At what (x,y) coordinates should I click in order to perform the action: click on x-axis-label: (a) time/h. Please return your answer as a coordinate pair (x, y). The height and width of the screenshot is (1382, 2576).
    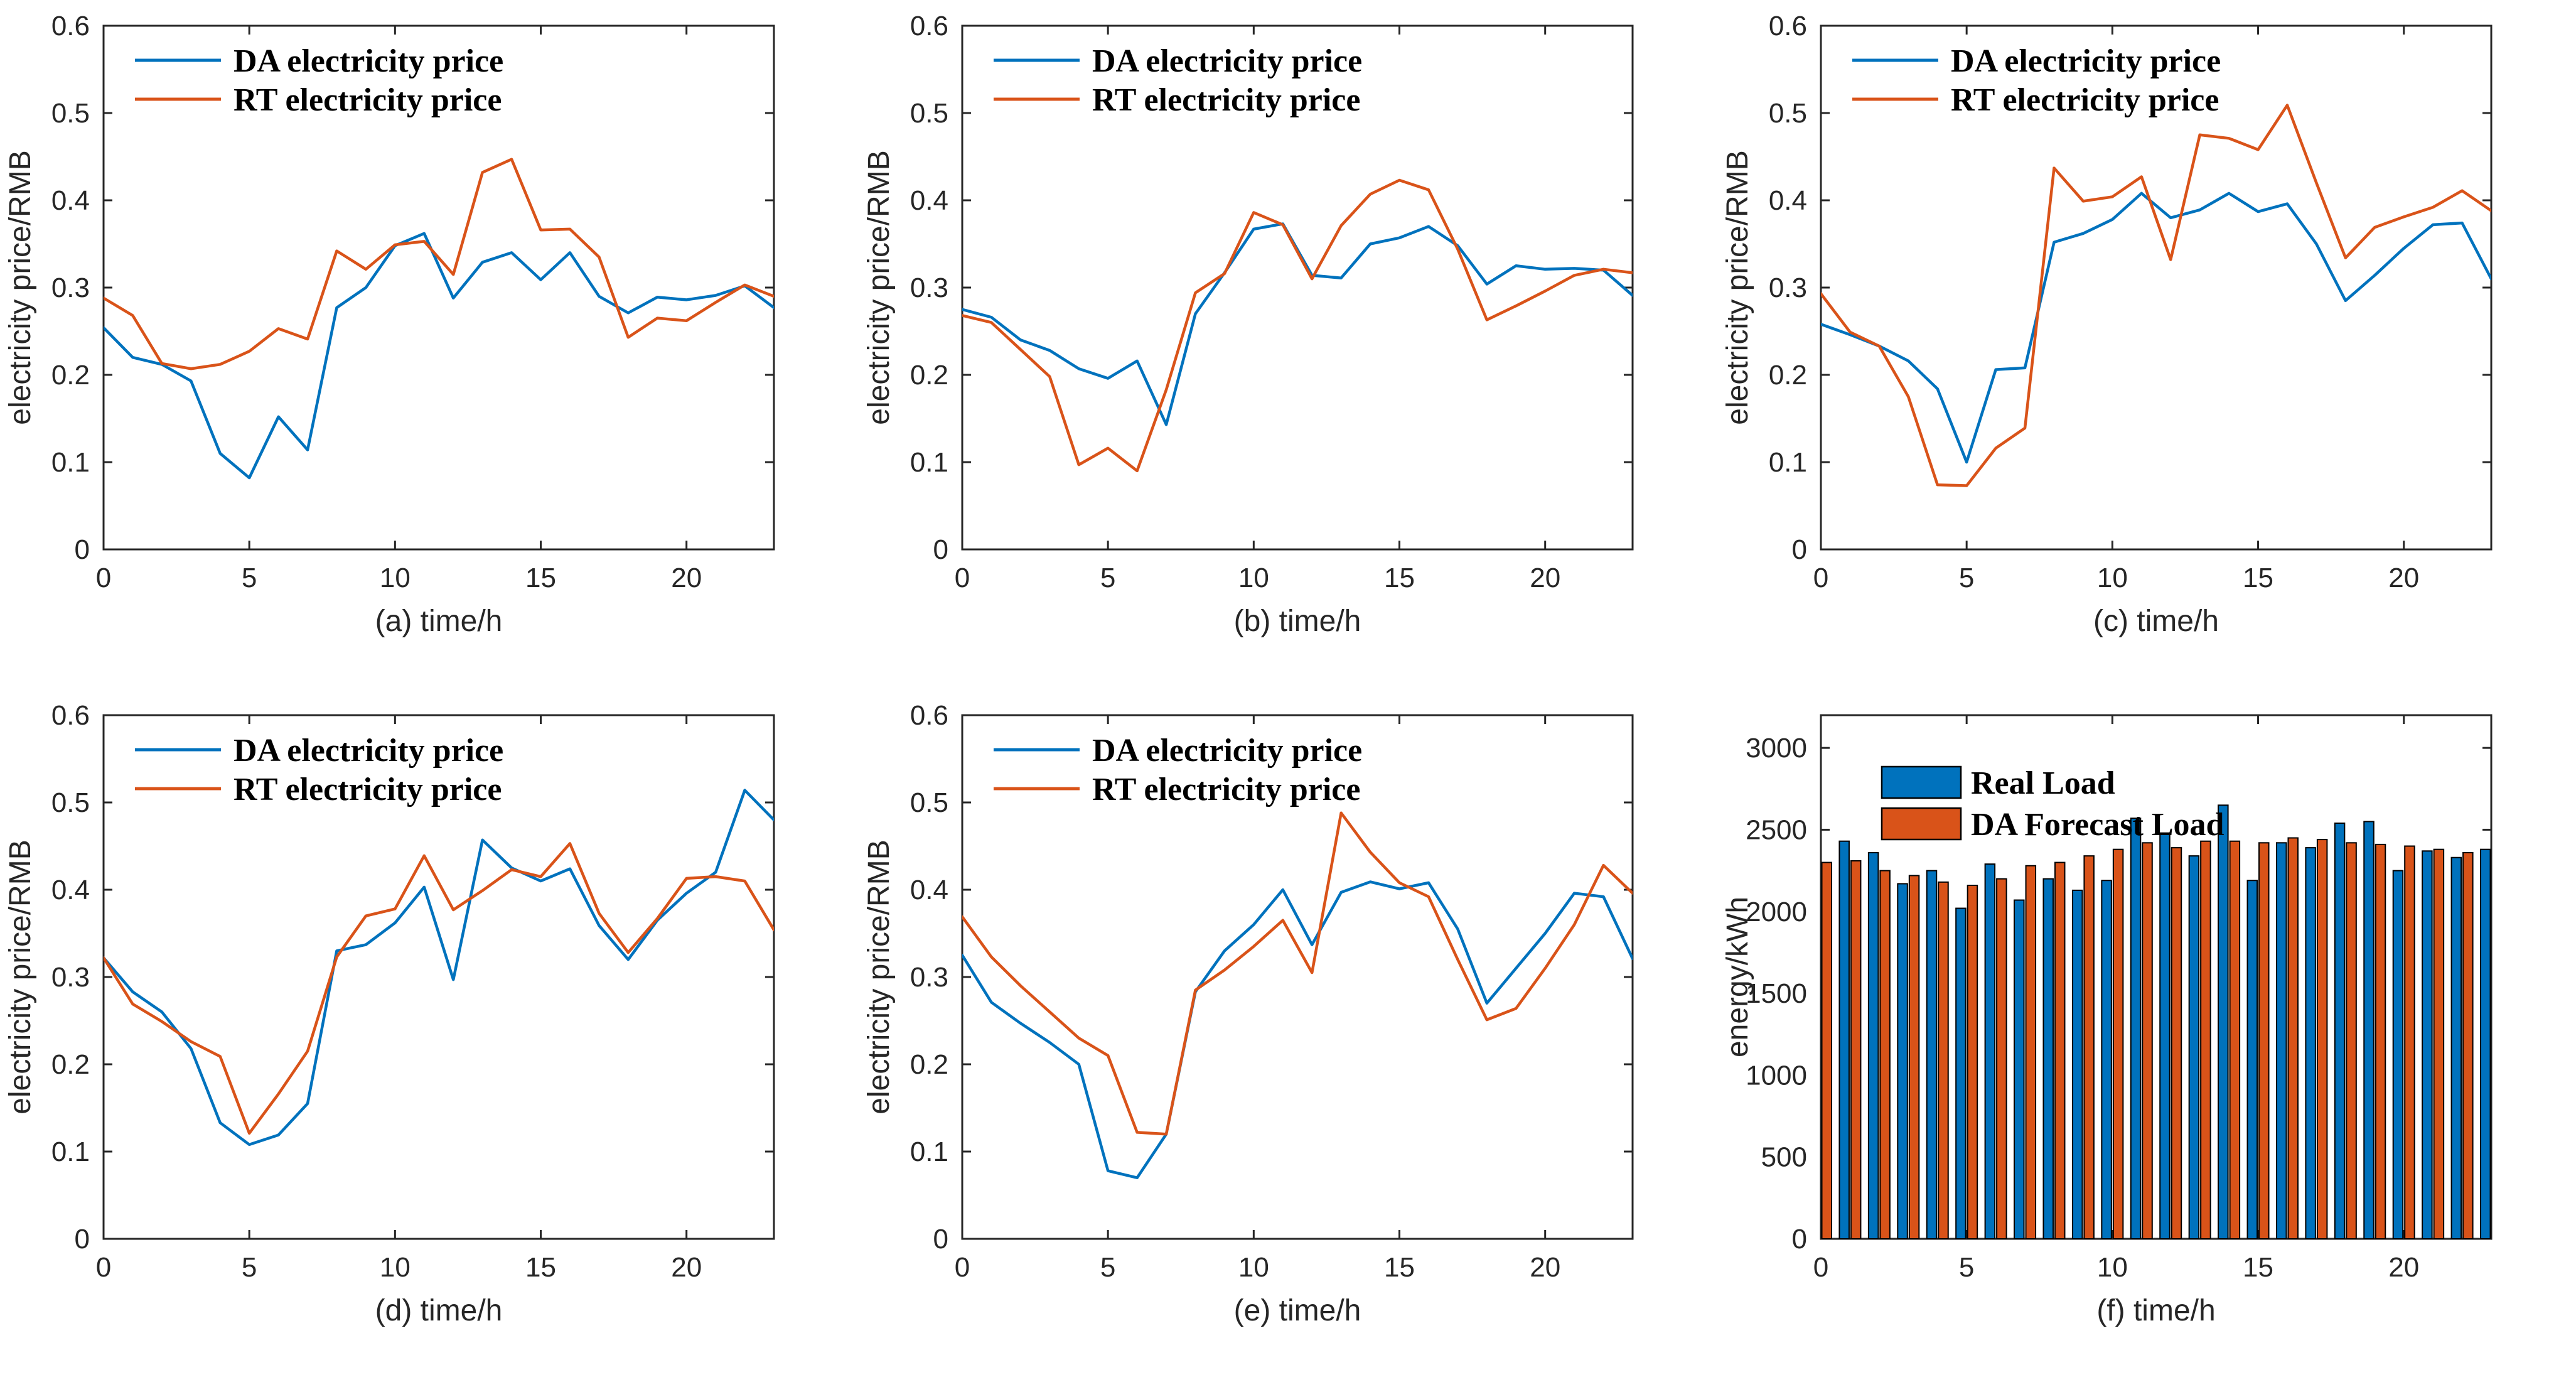
    Looking at the image, I should click on (439, 621).